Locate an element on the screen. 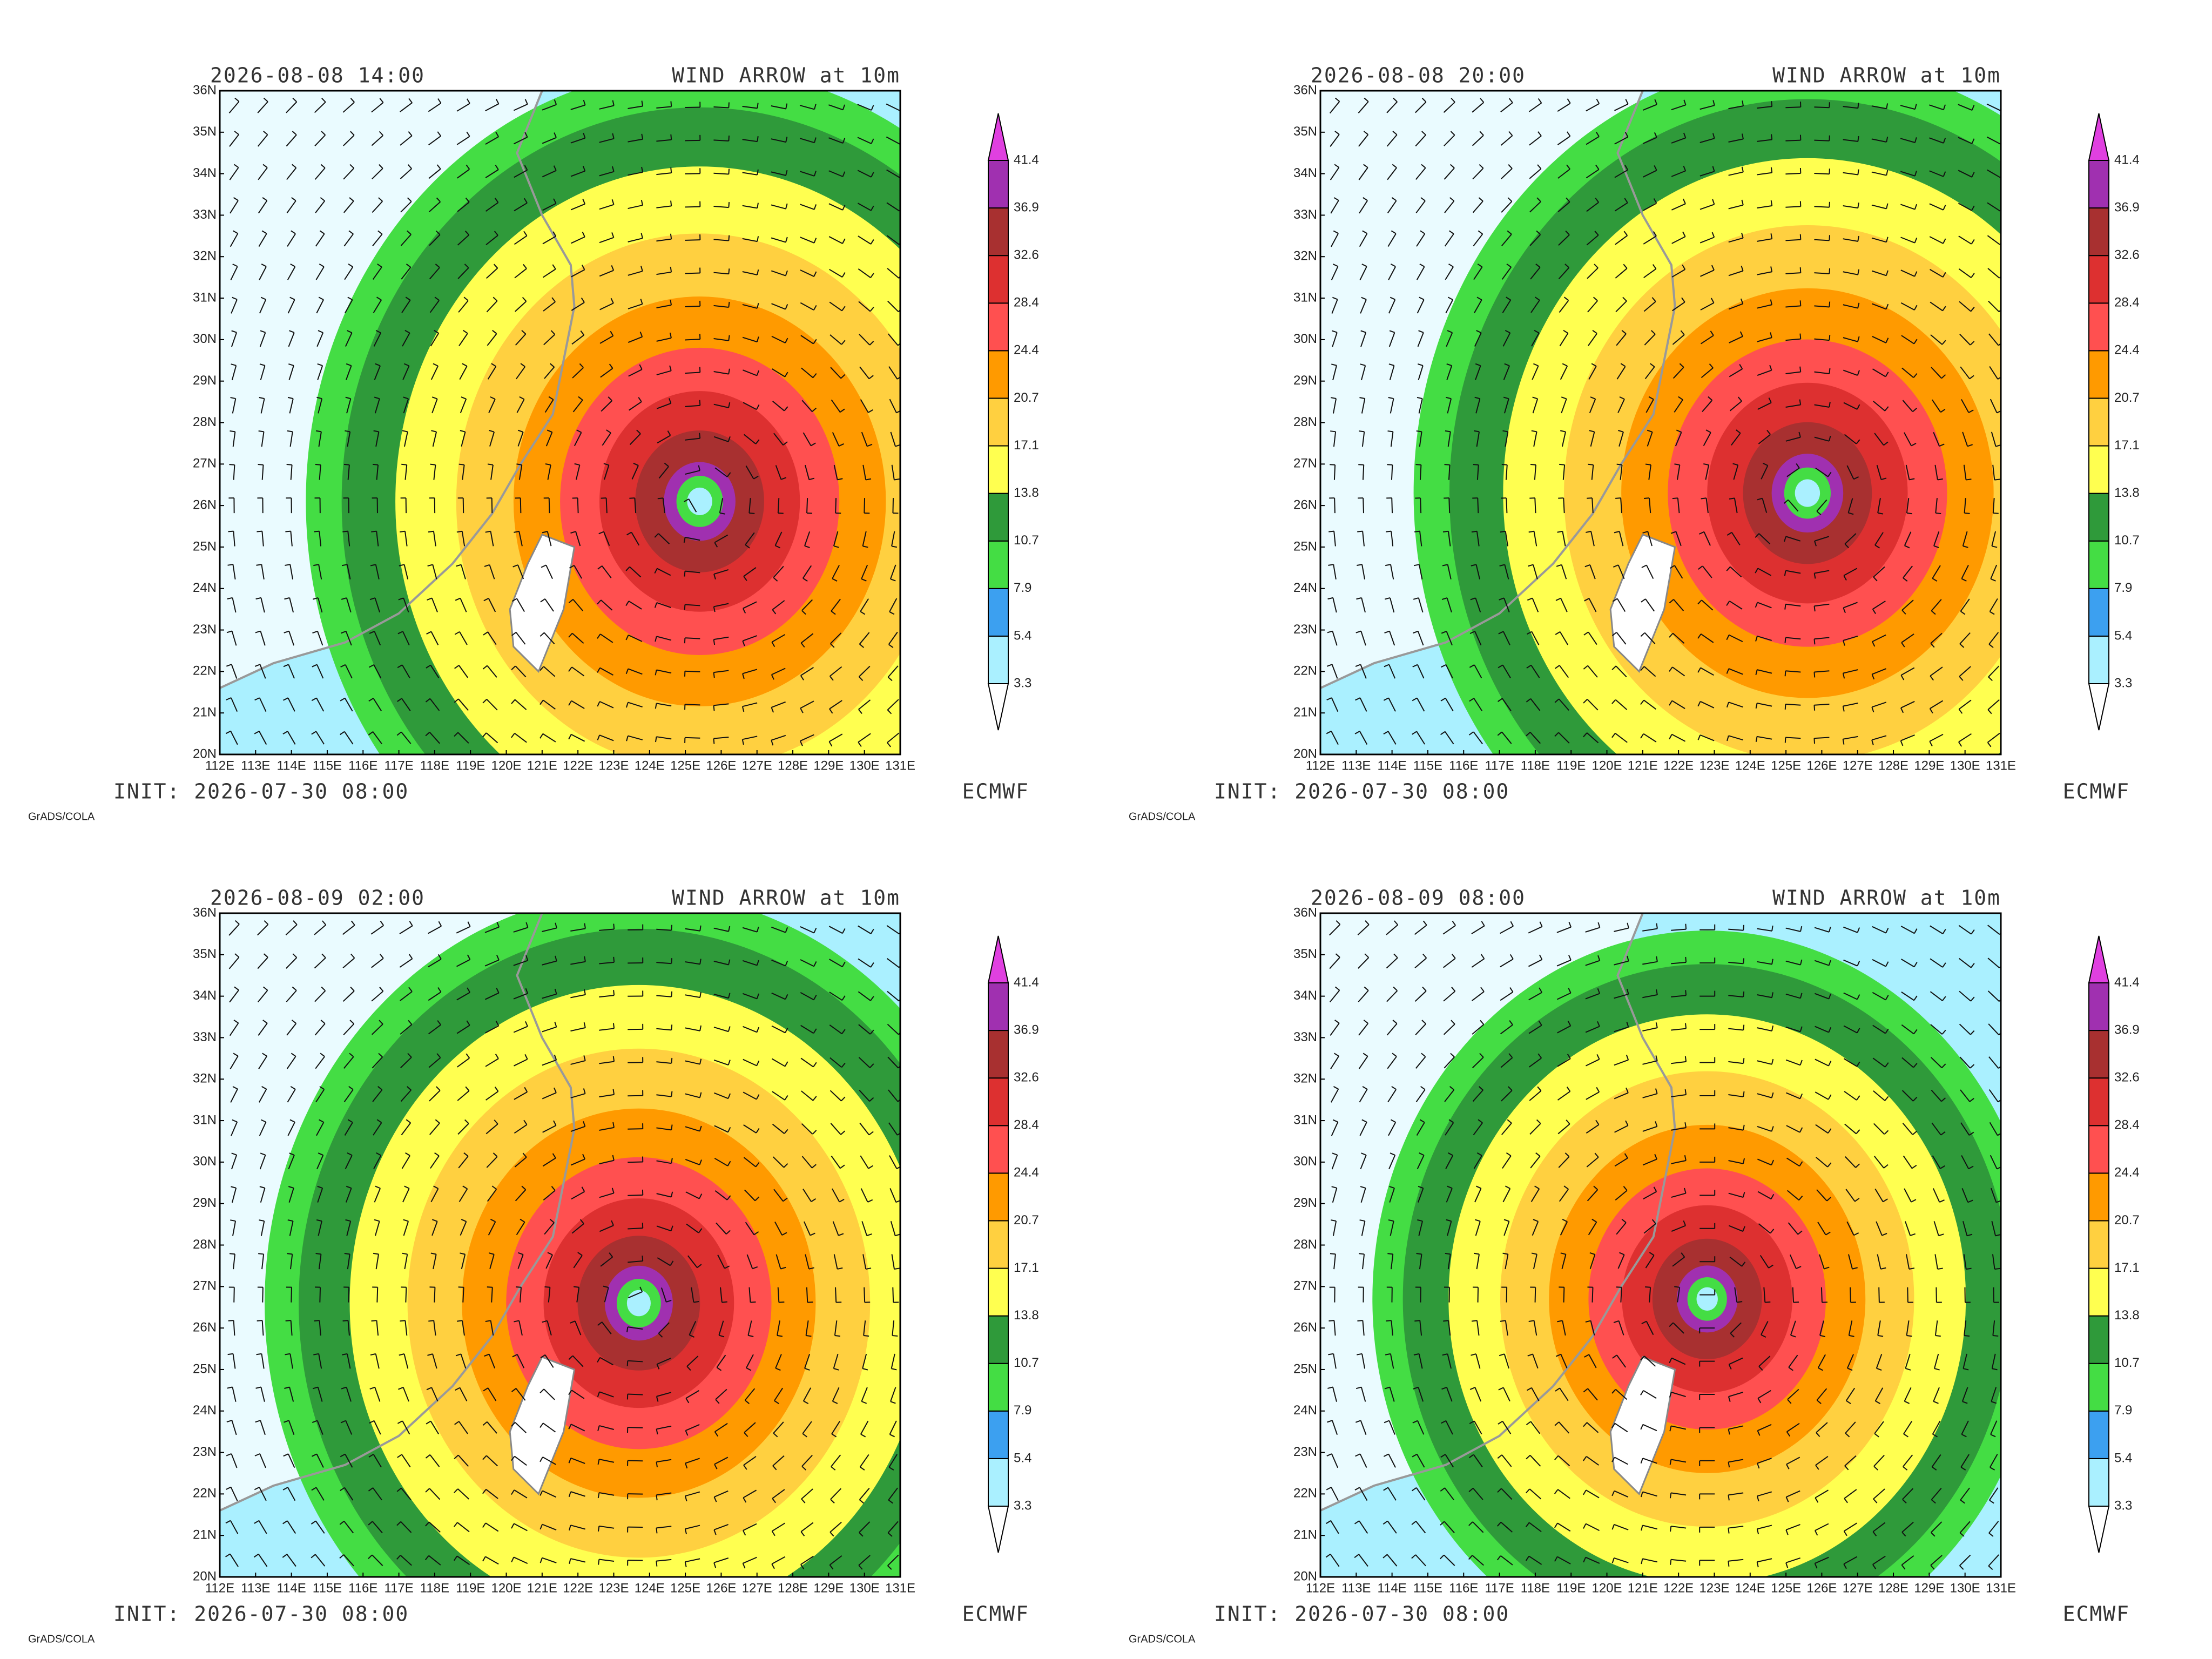 The height and width of the screenshot is (1659, 2212). lon-tick-label: 116E is located at coordinates (362, 1588).